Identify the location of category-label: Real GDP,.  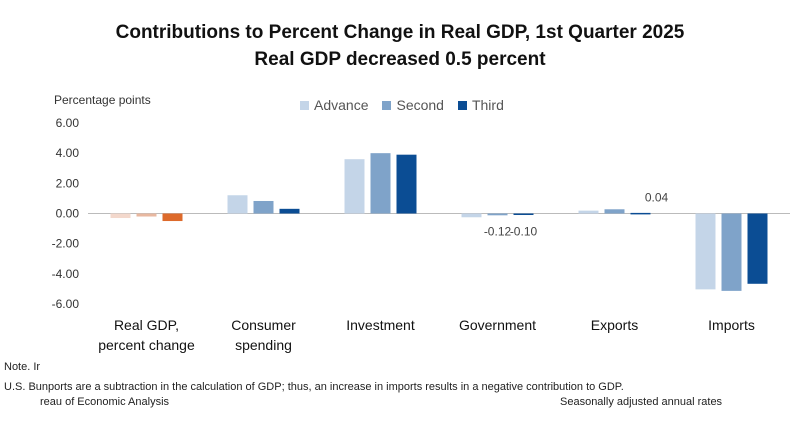
(146, 325).